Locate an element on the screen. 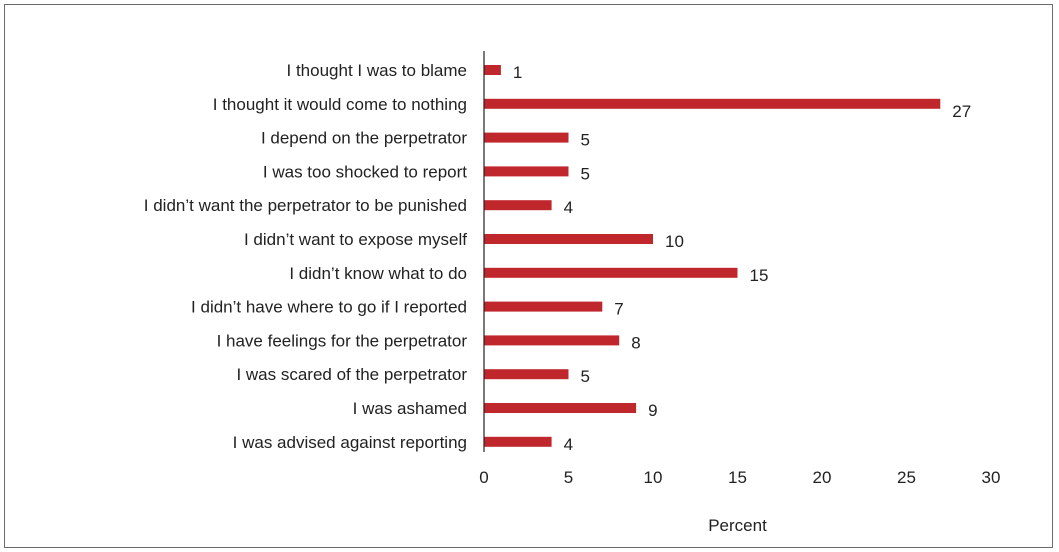  x-tick-label: 10 is located at coordinates (653, 477).